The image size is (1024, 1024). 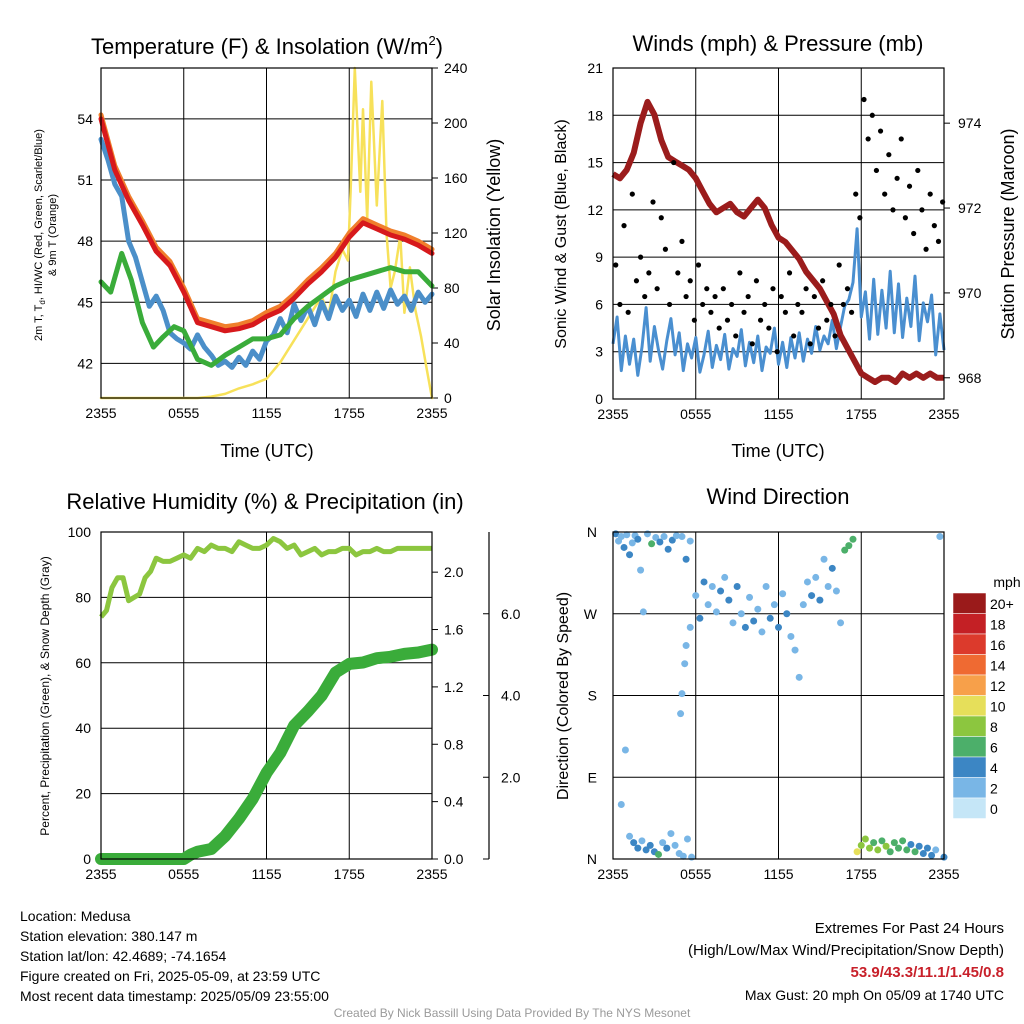 I want to click on y3-tick-label: 2.0, so click(x=511, y=777).